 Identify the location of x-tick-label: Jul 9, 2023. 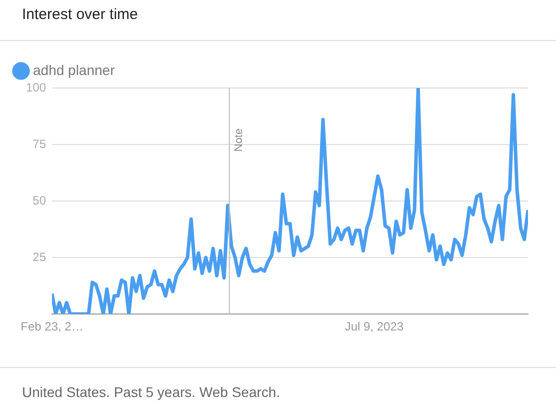
(374, 327).